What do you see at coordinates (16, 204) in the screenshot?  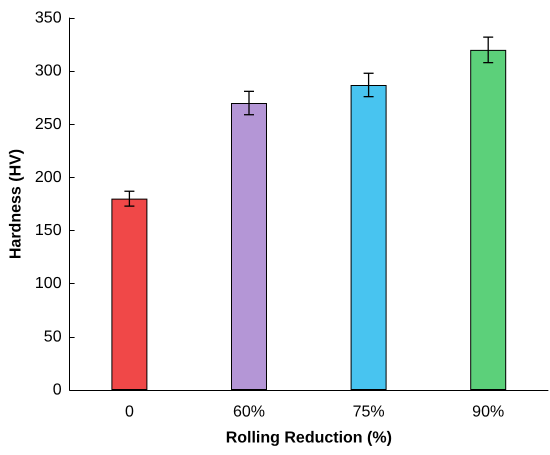 I see `y-axis-title: Hardness (HV)` at bounding box center [16, 204].